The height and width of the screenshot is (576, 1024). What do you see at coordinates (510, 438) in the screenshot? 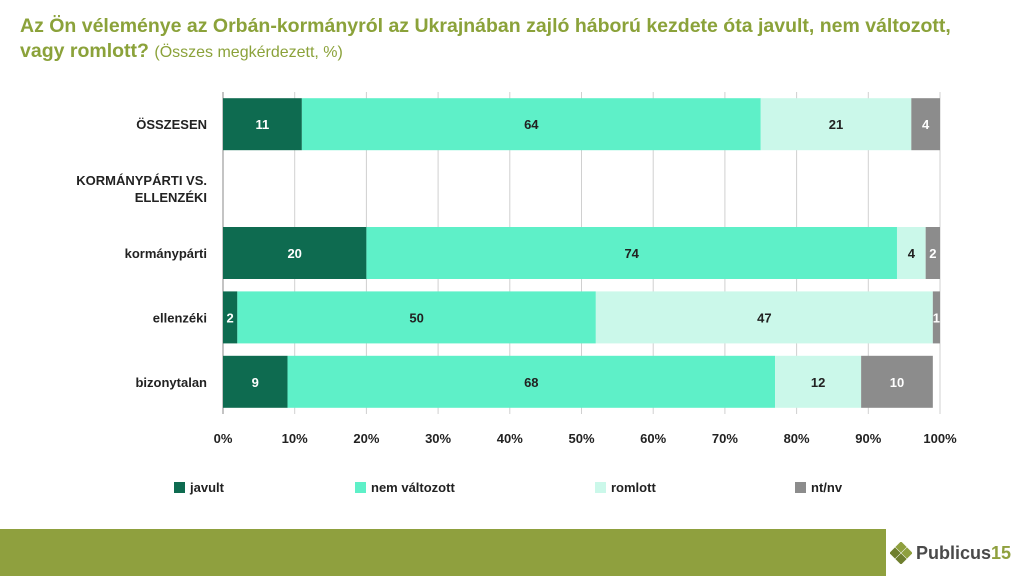
I see `x-tick-label: 40%` at bounding box center [510, 438].